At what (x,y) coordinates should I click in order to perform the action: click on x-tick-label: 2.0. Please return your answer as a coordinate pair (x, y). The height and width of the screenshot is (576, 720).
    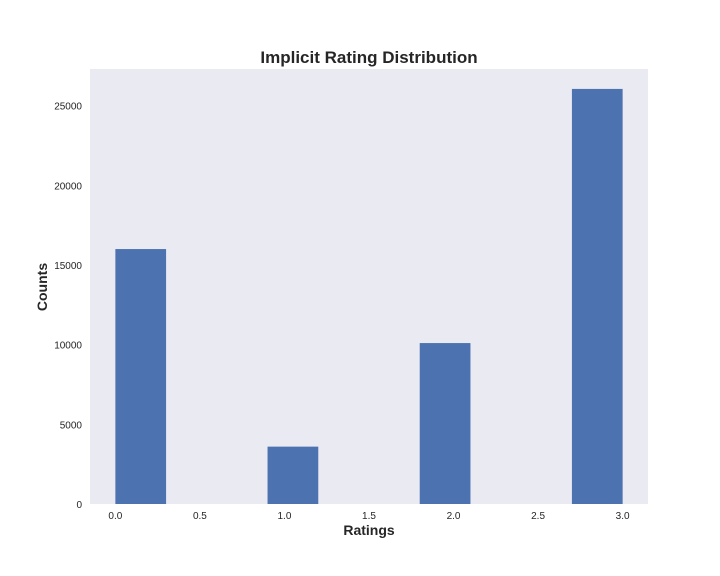
    Looking at the image, I should click on (454, 516).